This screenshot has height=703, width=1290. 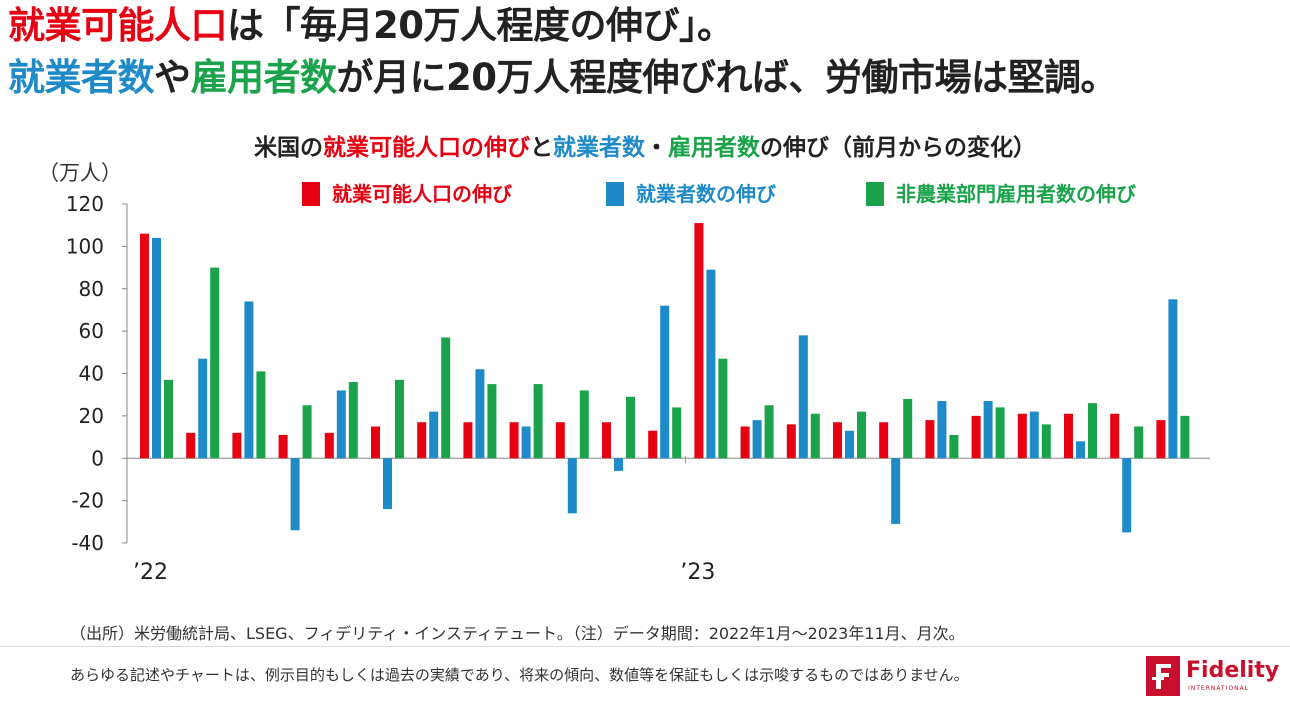 What do you see at coordinates (237, 445) in the screenshot?
I see `bar-2022-03-s0` at bounding box center [237, 445].